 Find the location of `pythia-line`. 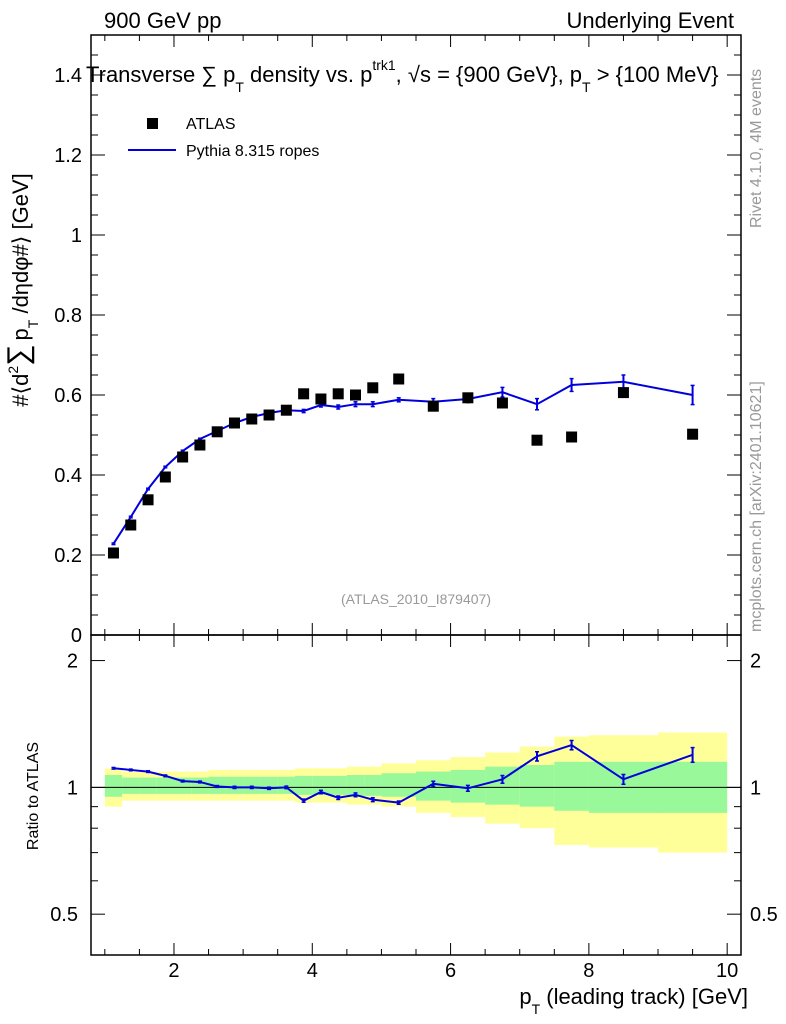

pythia-line is located at coordinates (402, 462).